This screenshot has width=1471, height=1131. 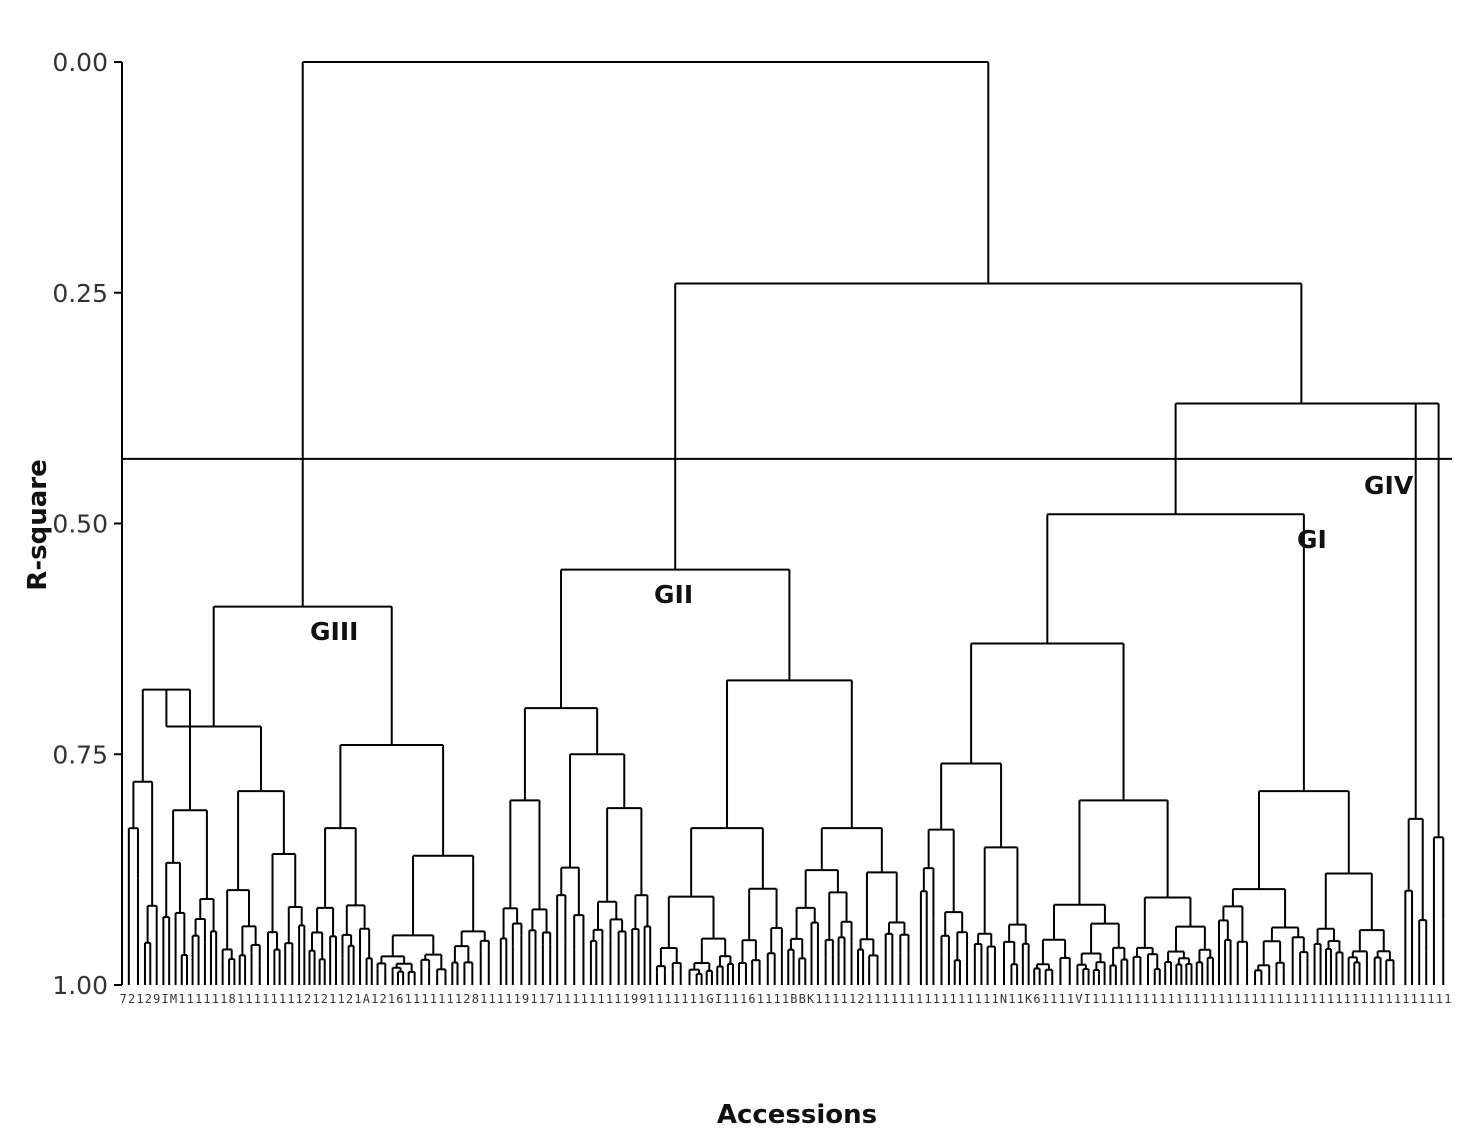 I want to click on group-label-giv: GIV, so click(x=1389, y=485).